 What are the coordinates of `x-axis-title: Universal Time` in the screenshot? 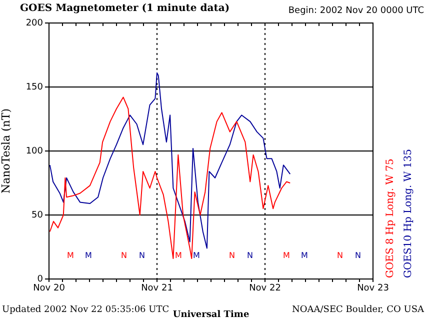 It's located at (211, 315).